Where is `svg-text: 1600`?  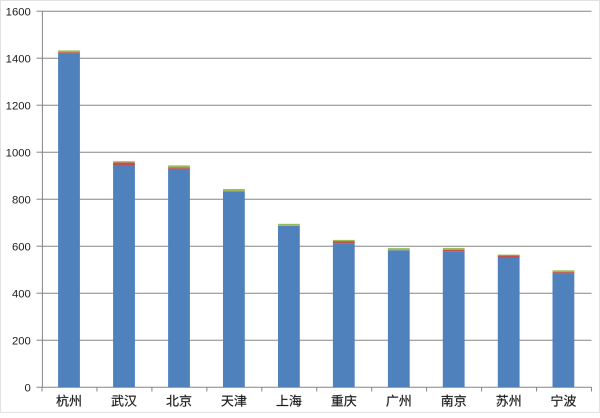 svg-text: 1600 is located at coordinates (18, 13).